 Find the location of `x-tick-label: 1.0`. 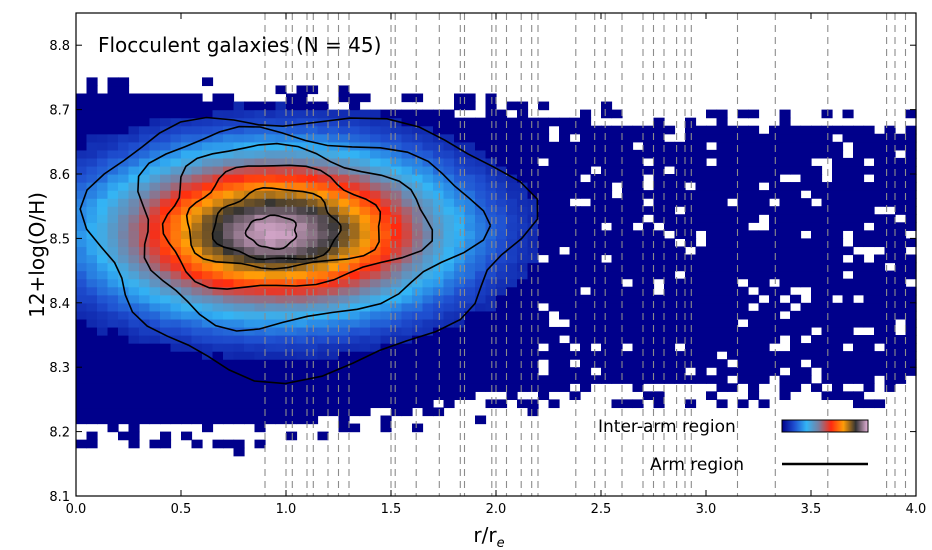

x-tick-label: 1.0 is located at coordinates (286, 509).